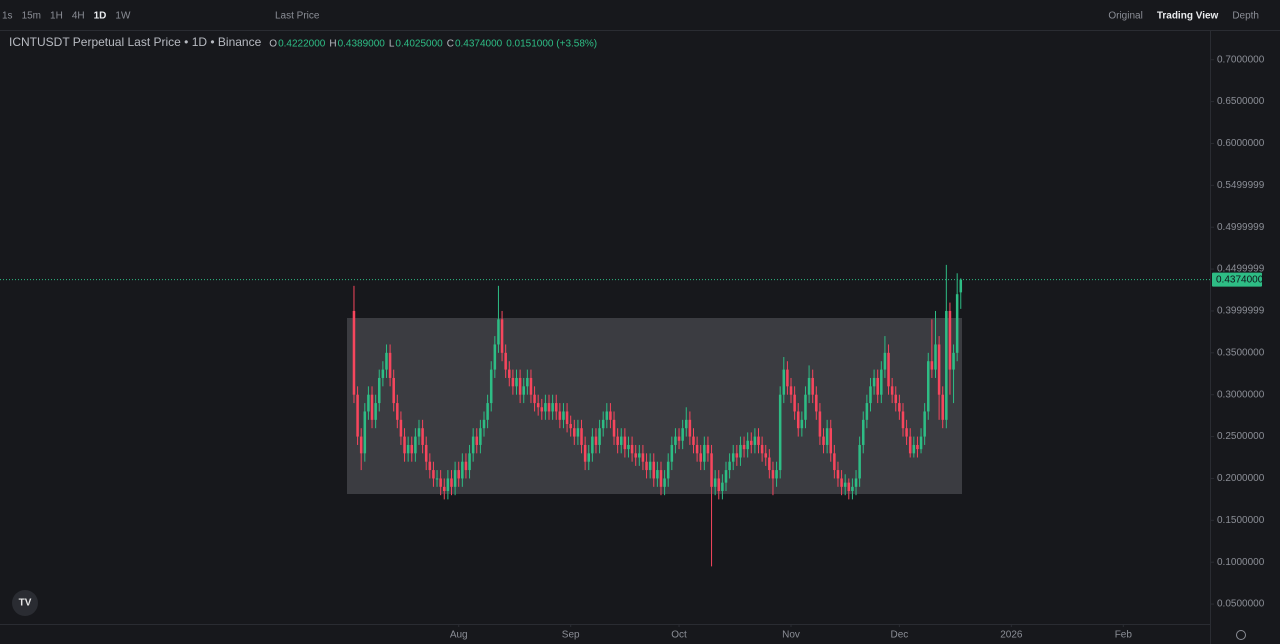 The height and width of the screenshot is (644, 1280). What do you see at coordinates (1241, 311) in the screenshot?
I see `y-tick-label: 0.3999999` at bounding box center [1241, 311].